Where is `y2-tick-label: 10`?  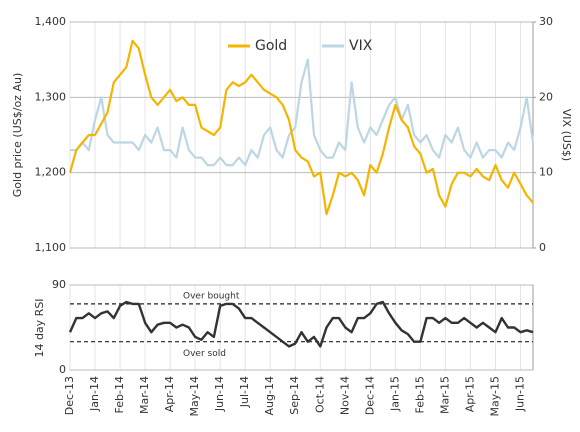
y2-tick-label: 10 is located at coordinates (546, 172).